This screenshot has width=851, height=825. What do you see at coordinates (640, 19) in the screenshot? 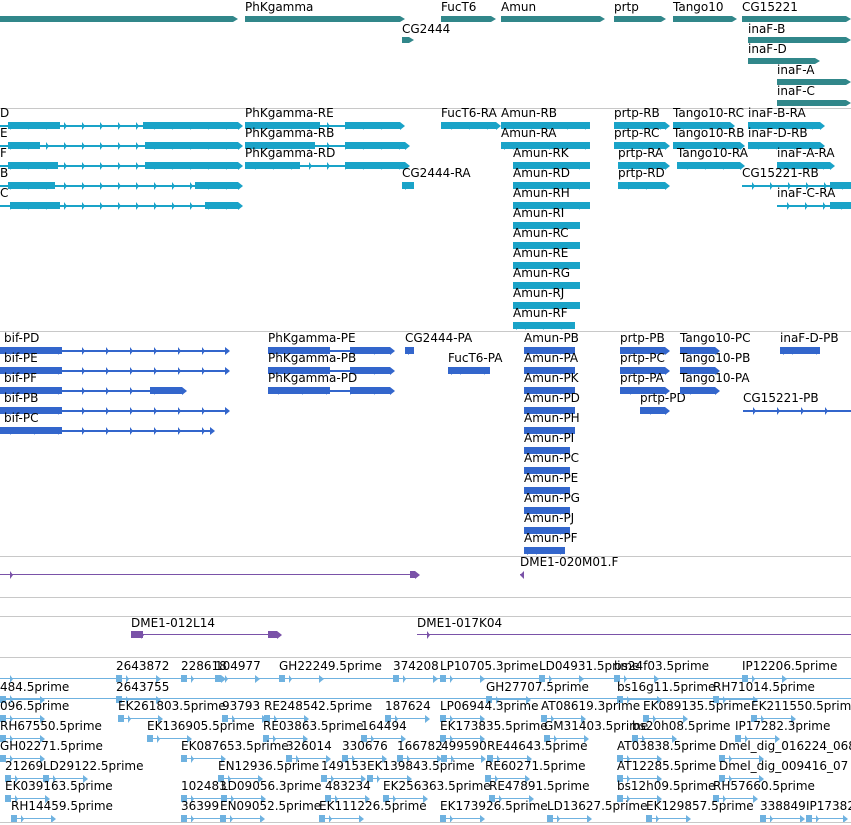
I see `gene-bar-prtp` at bounding box center [640, 19].